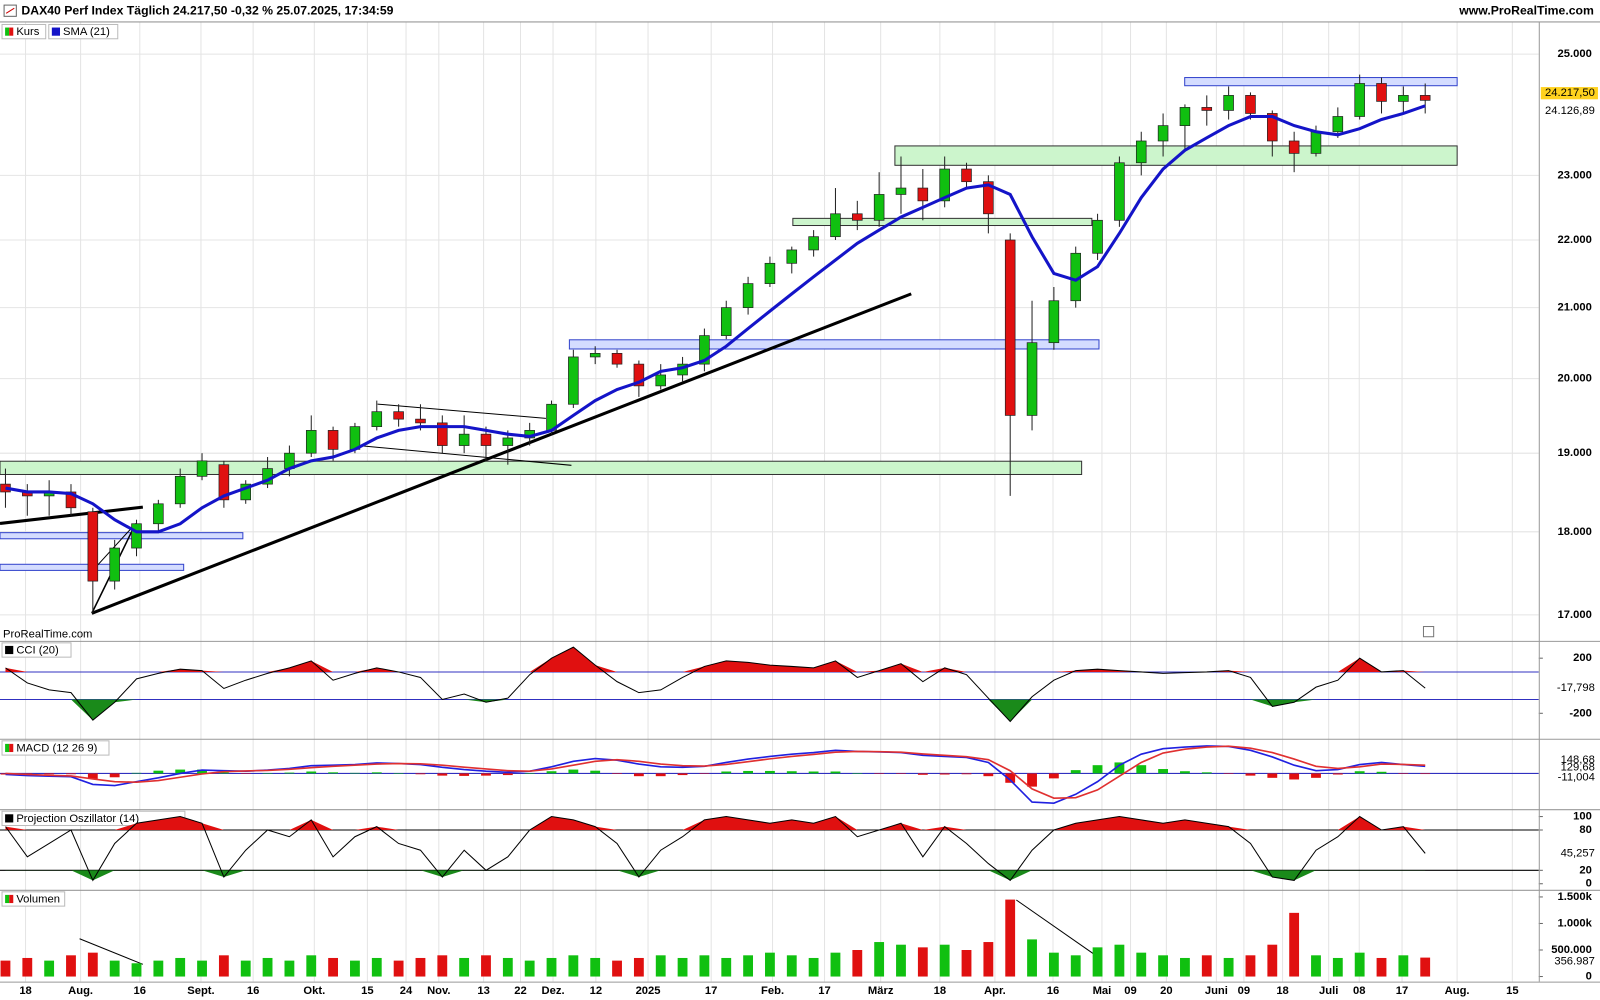 The image size is (1600, 1000). I want to click on macd-line, so click(715, 772).